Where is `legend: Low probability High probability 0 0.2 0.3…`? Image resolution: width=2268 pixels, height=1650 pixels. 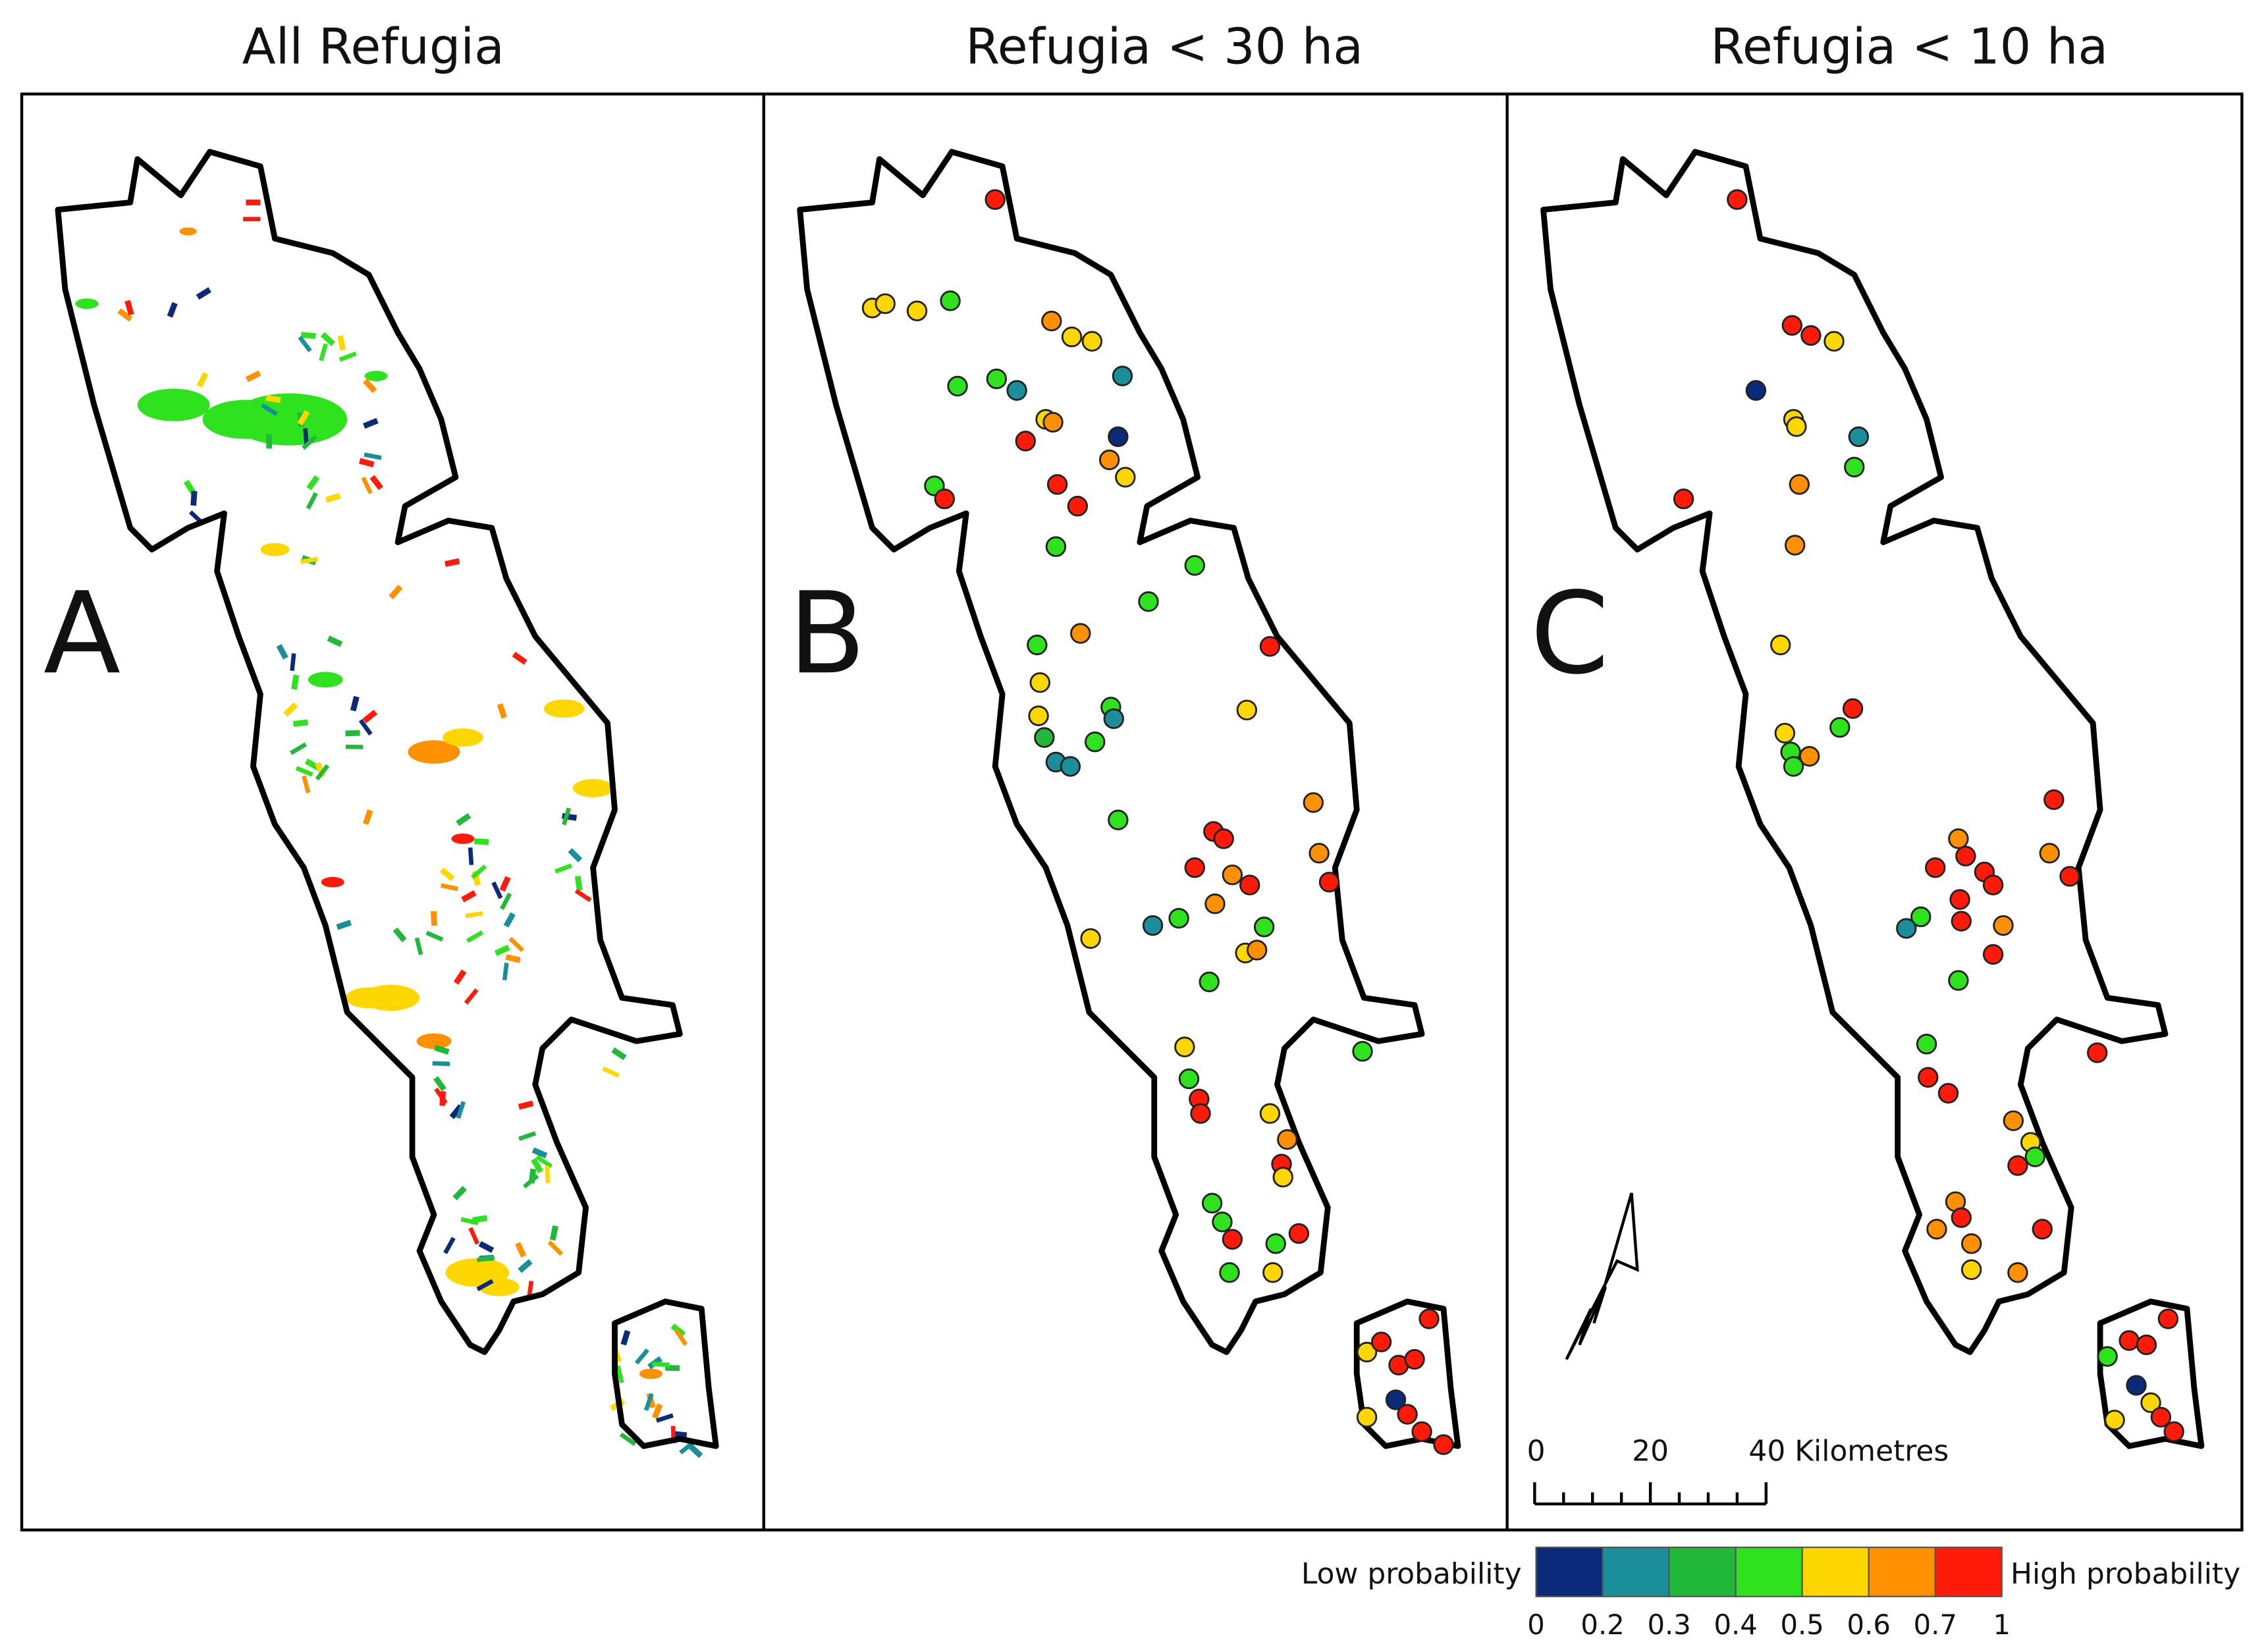
legend: Low probability High probability 0 0.2 0.3… is located at coordinates (1771, 1593).